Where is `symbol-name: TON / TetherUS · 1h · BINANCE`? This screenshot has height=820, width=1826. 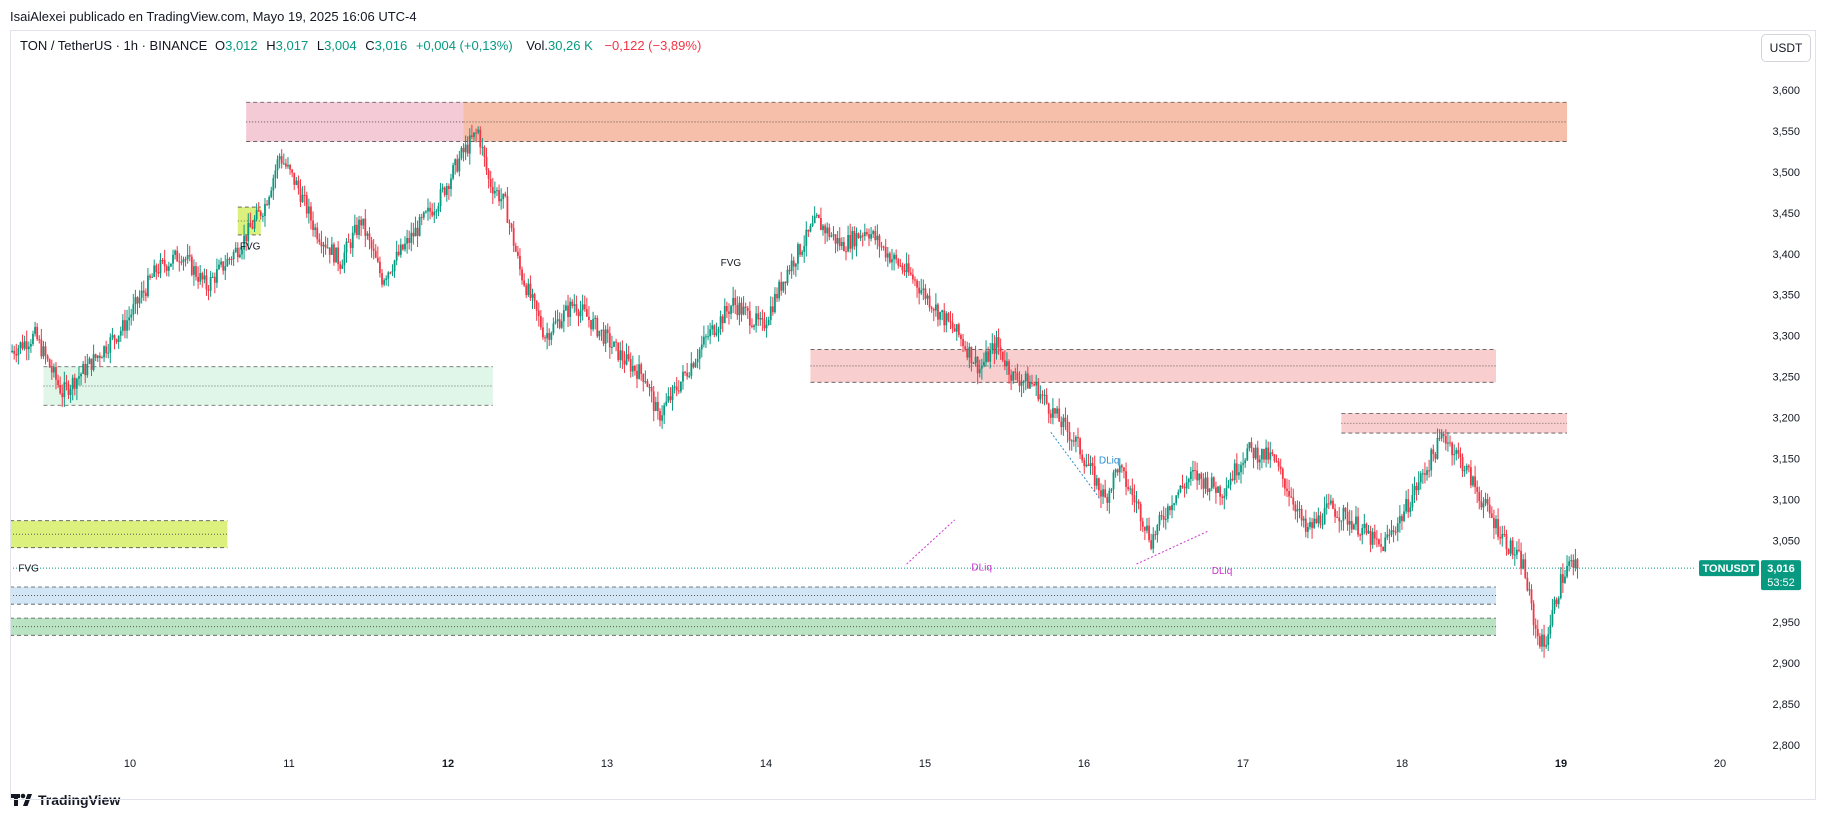
symbol-name: TON / TetherUS · 1h · BINANCE is located at coordinates (114, 45).